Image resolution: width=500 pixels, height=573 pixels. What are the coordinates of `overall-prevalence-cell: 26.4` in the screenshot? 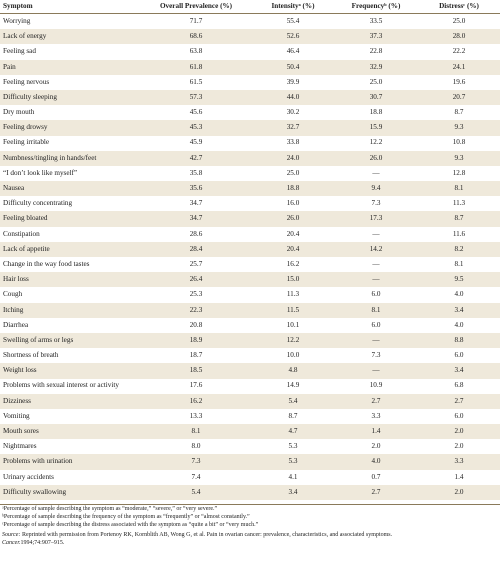 It's located at (196, 280).